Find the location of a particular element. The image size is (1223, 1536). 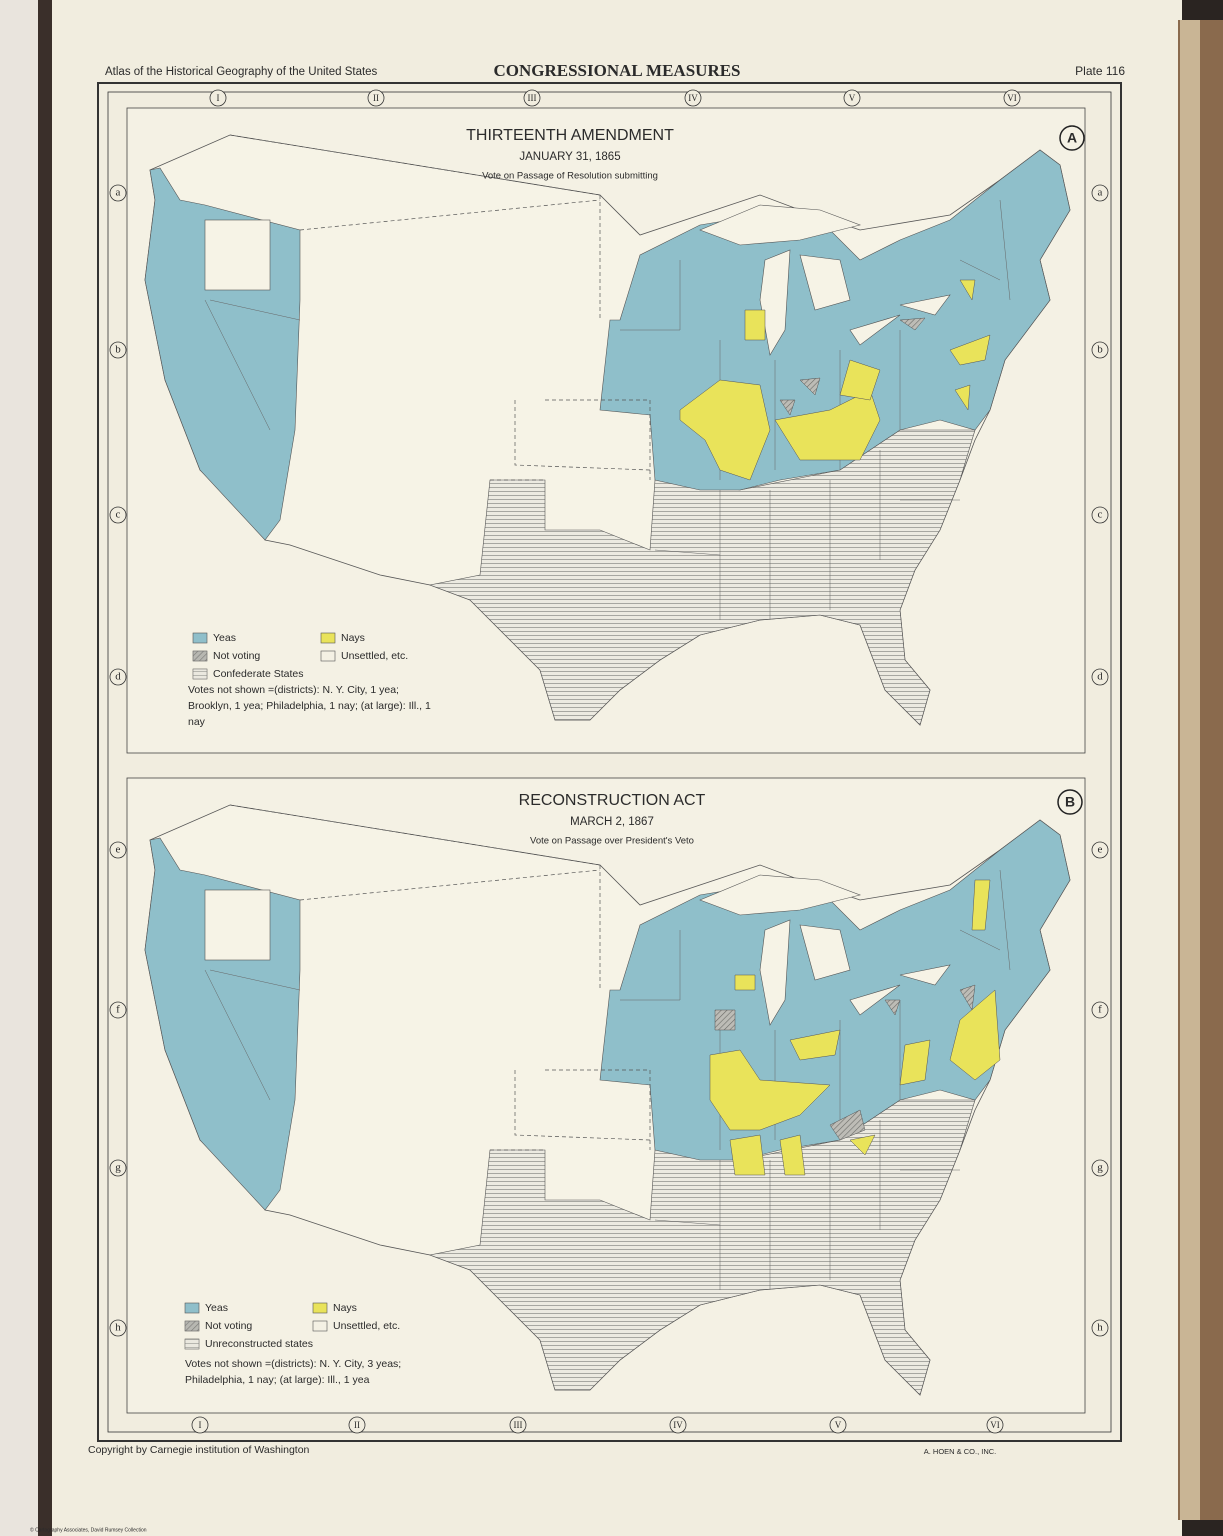

map-a-nays is located at coordinates (835, 380).